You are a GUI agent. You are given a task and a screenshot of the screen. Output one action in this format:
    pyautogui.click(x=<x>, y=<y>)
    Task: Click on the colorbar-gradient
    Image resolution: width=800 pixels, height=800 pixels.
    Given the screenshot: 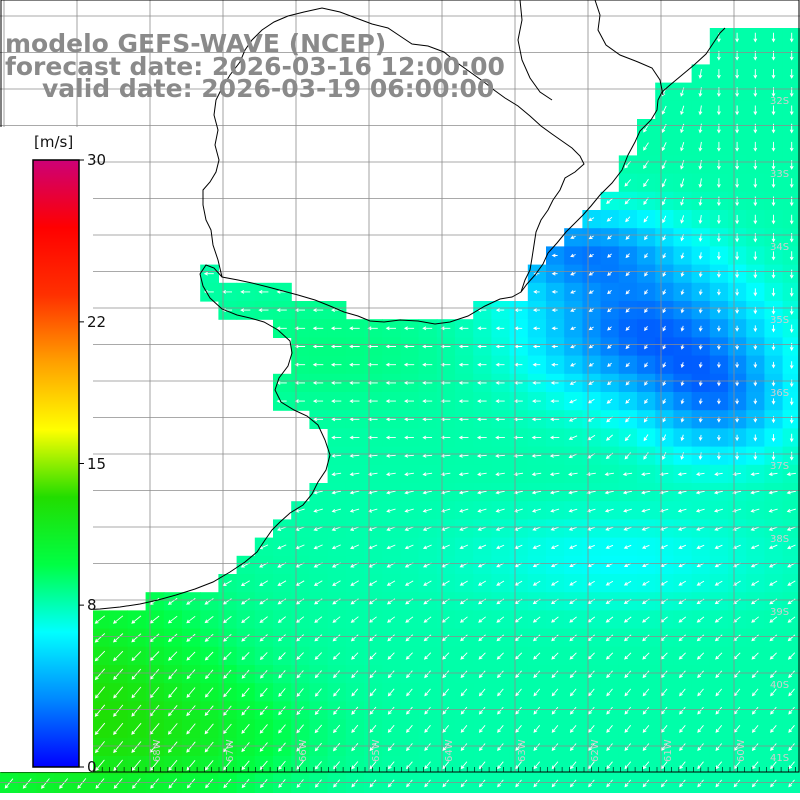 What is the action you would take?
    pyautogui.click(x=56, y=463)
    